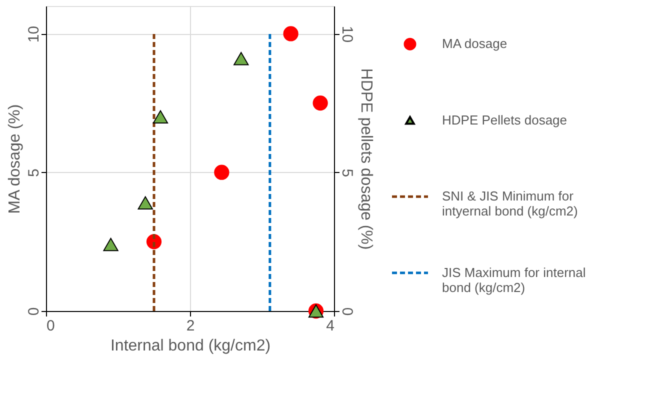 This screenshot has width=665, height=410. Describe the element at coordinates (330, 326) in the screenshot. I see `x-tick-label: 4` at that location.